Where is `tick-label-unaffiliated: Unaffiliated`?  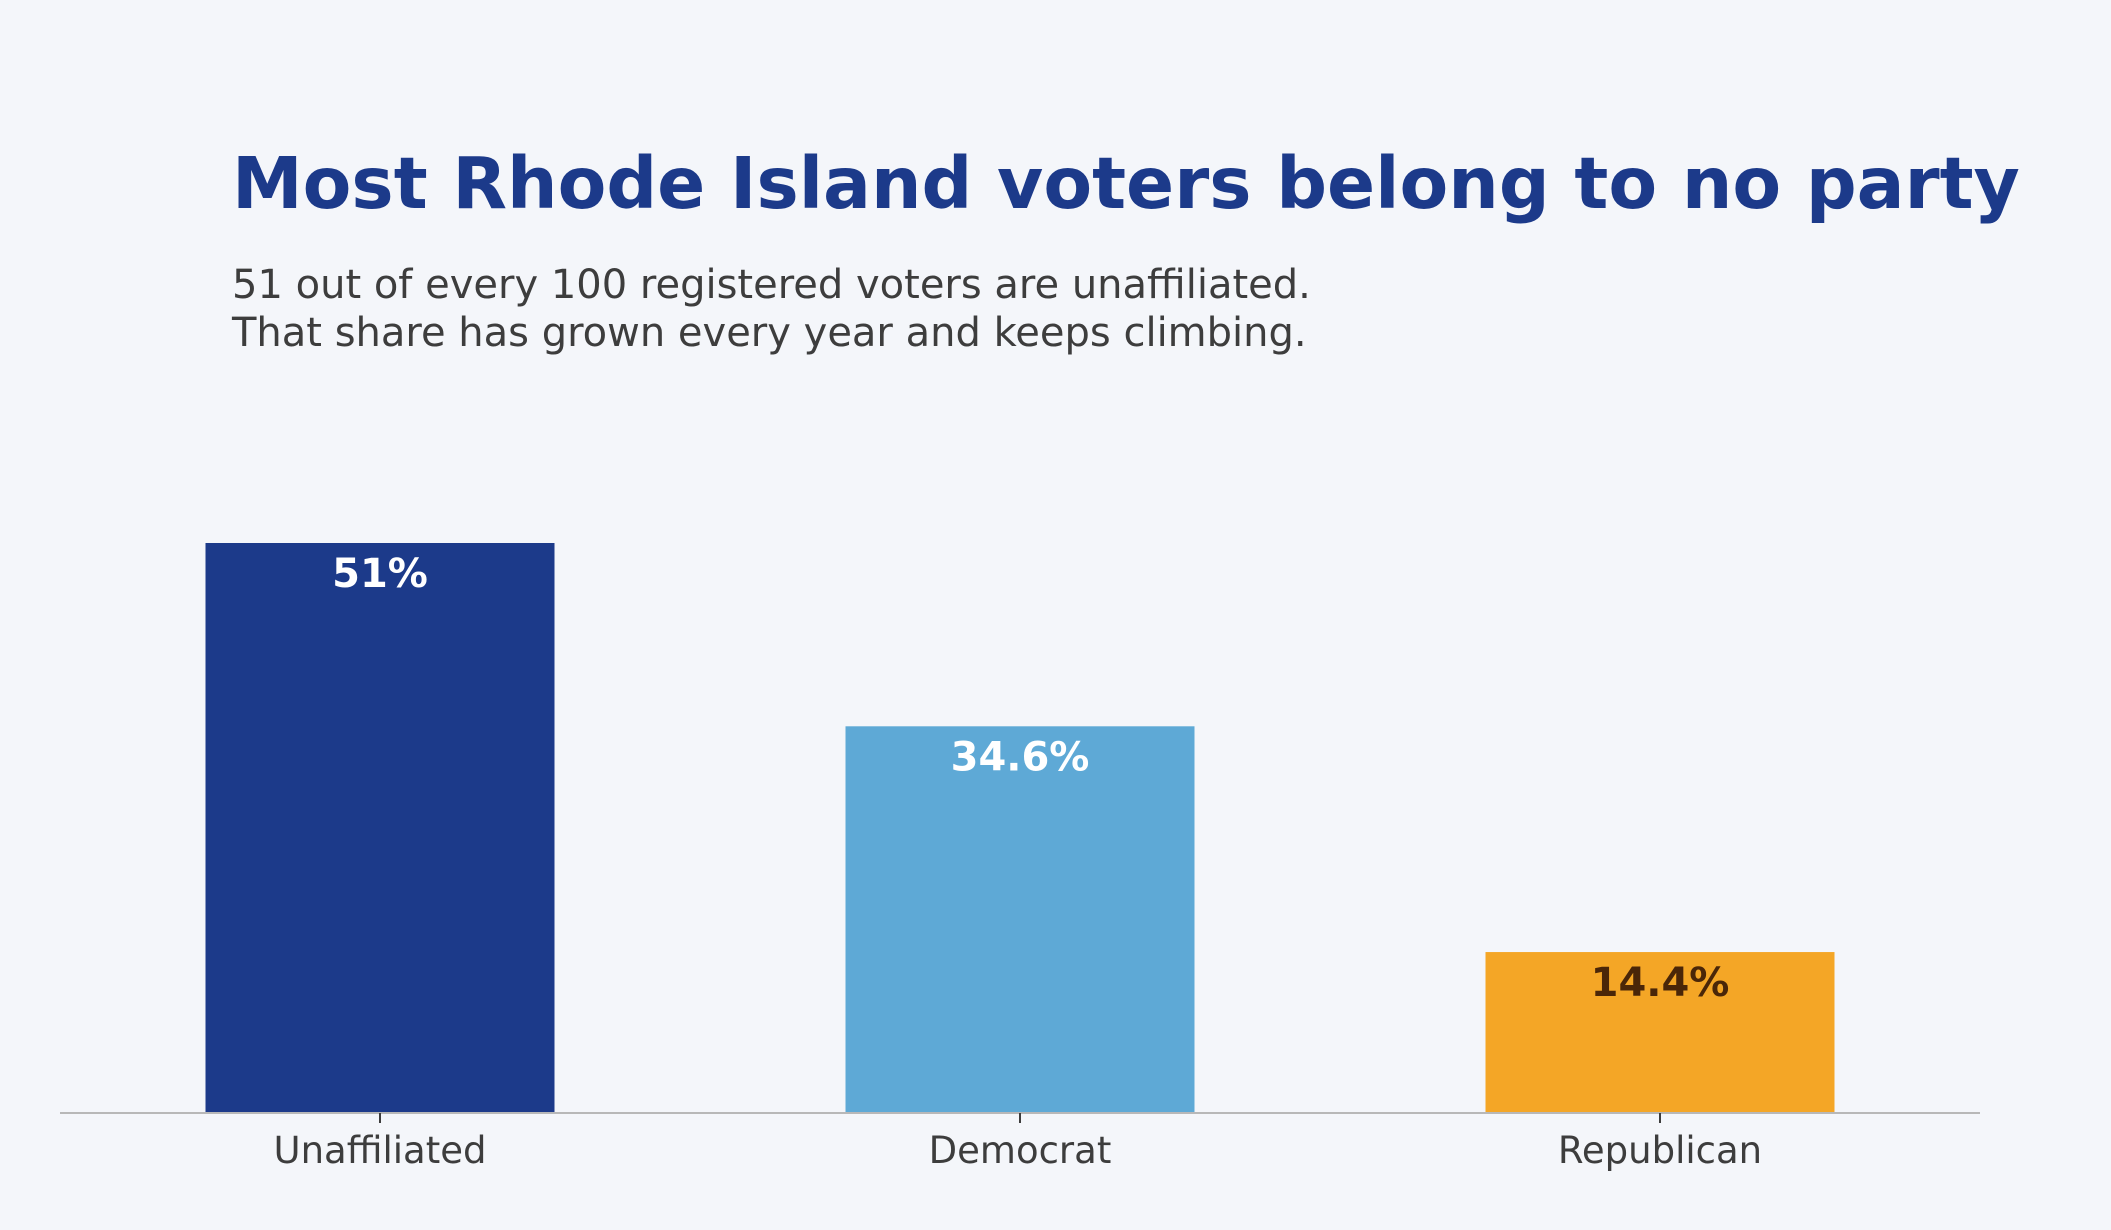
tick-label-unaffiliated: Unaffiliated is located at coordinates (380, 1150).